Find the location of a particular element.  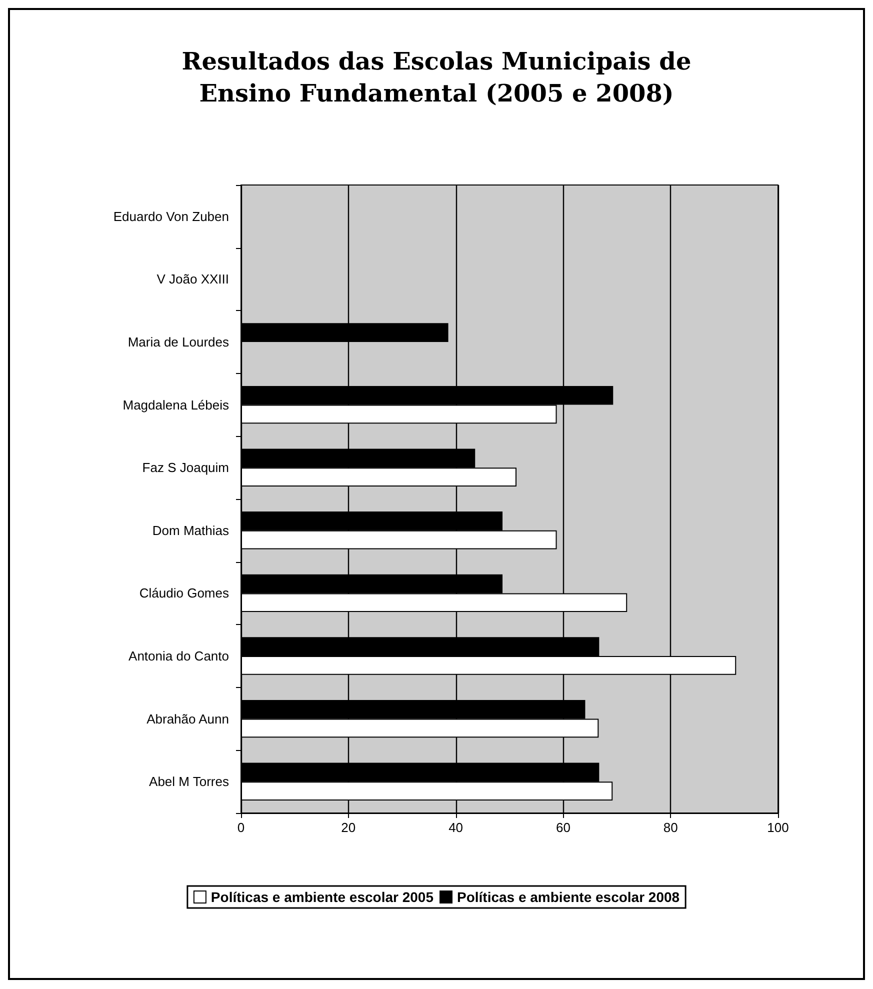

x-tick-label: 80 is located at coordinates (670, 827).